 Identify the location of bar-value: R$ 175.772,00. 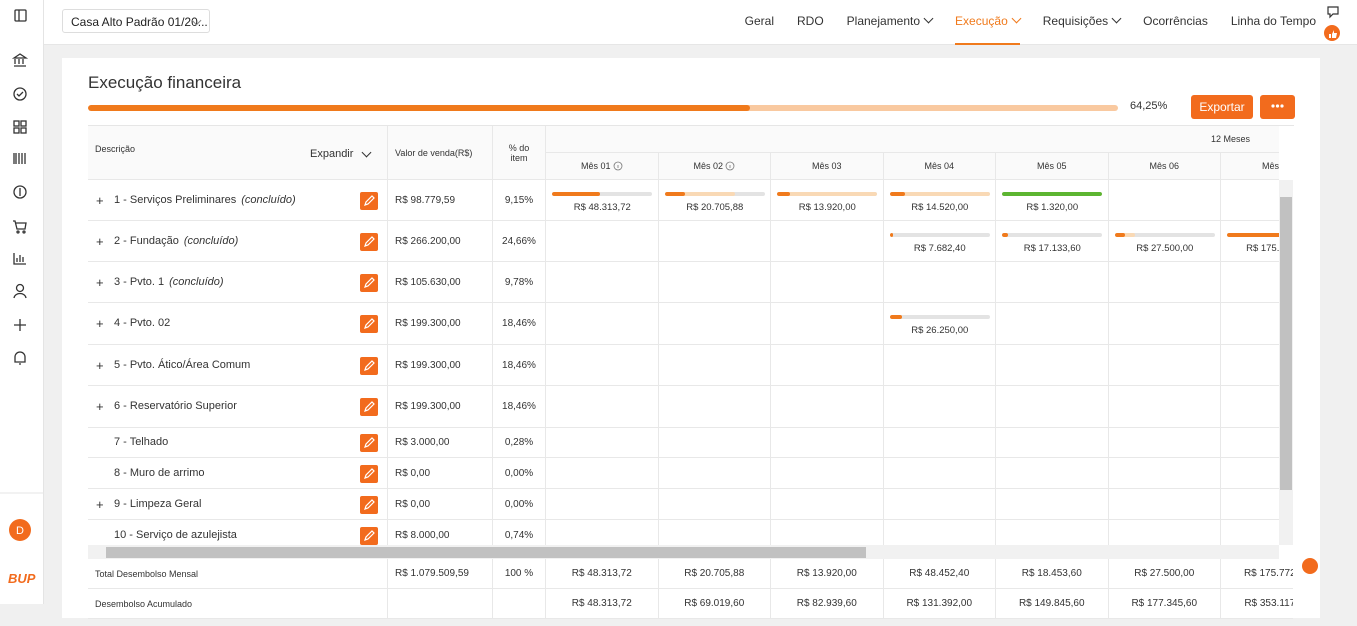
(1262, 248).